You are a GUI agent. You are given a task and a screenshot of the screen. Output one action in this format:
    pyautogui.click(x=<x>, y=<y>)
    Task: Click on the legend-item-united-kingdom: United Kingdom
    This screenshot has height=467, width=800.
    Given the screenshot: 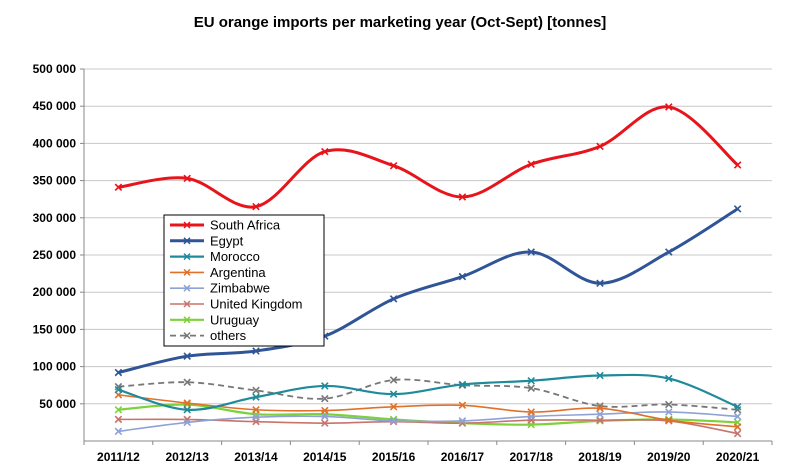 What is the action you would take?
    pyautogui.click(x=236, y=304)
    